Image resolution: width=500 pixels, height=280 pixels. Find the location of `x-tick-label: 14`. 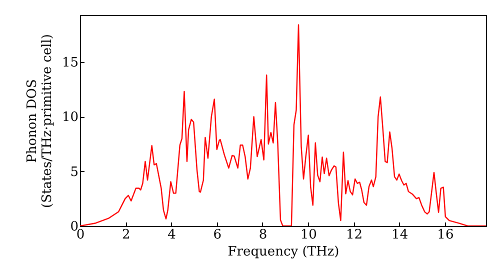

x-tick-label: 14 is located at coordinates (400, 235).